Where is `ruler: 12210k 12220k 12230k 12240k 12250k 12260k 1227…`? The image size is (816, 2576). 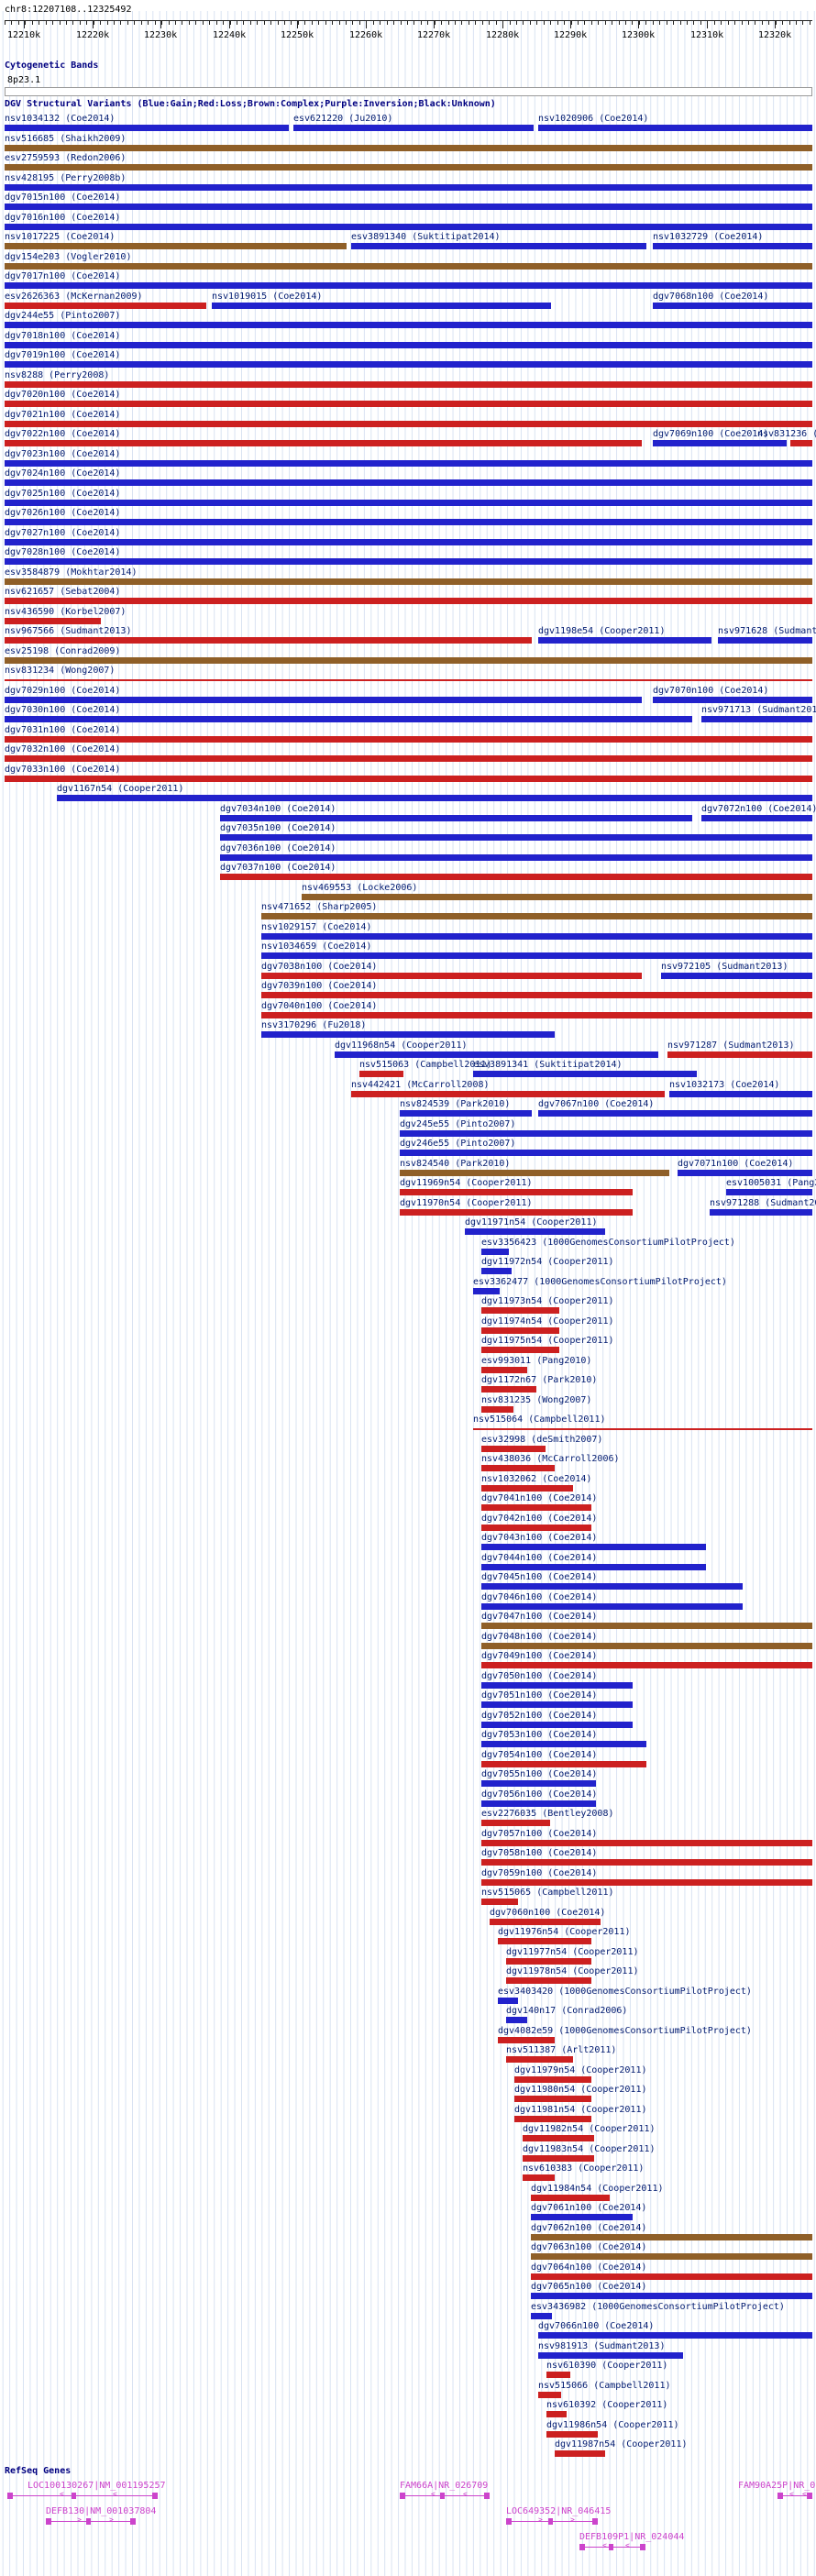
ruler: 12210k 12220k 12230k 12240k 12250k 12260k 1227… is located at coordinates (408, 34).